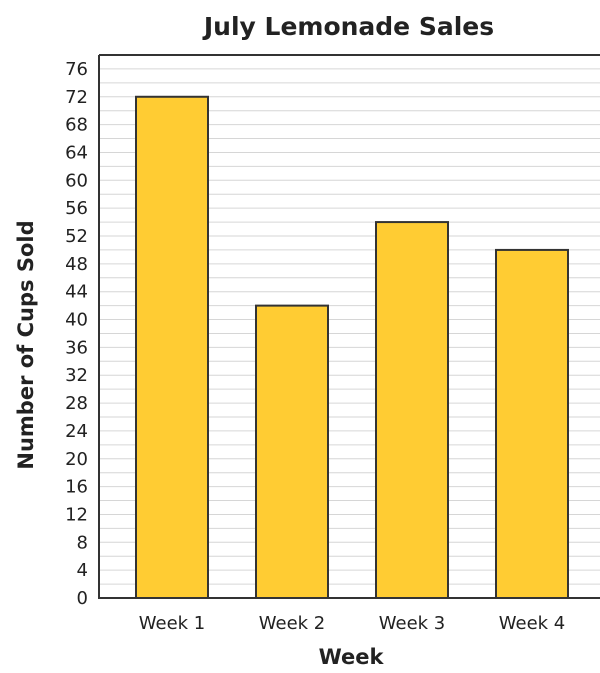  What do you see at coordinates (76, 403) in the screenshot?
I see `y-tick-label: 28` at bounding box center [76, 403].